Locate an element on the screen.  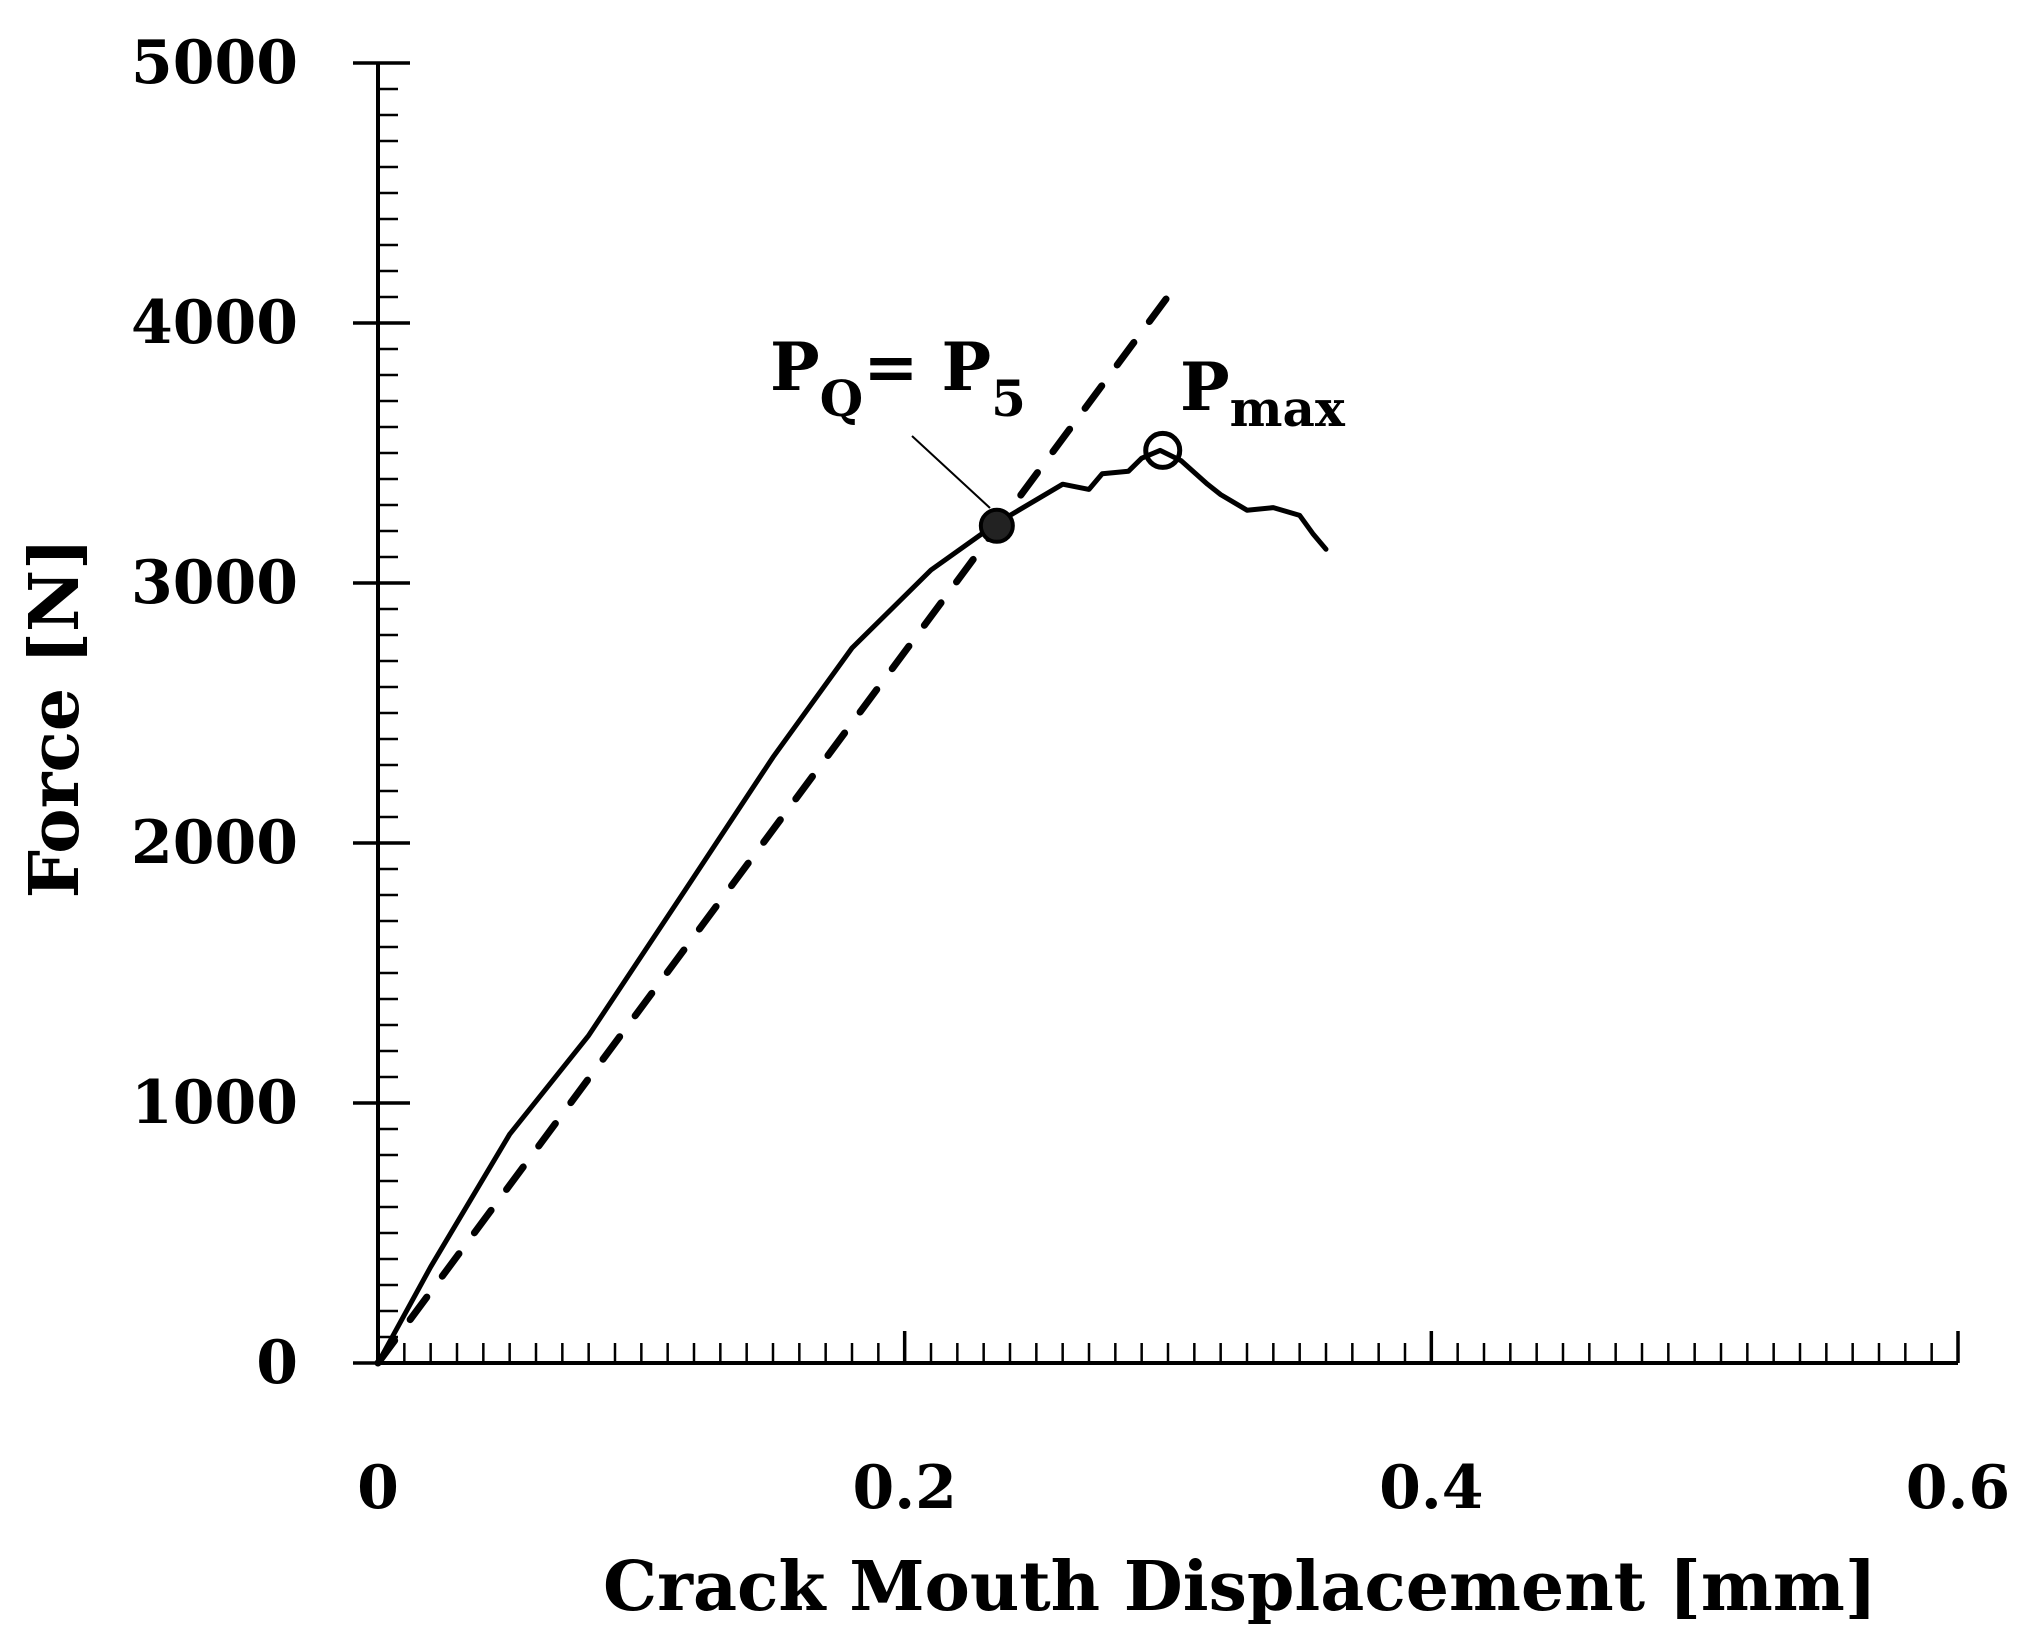
y-tick-label: 0 is located at coordinates (277, 1363).